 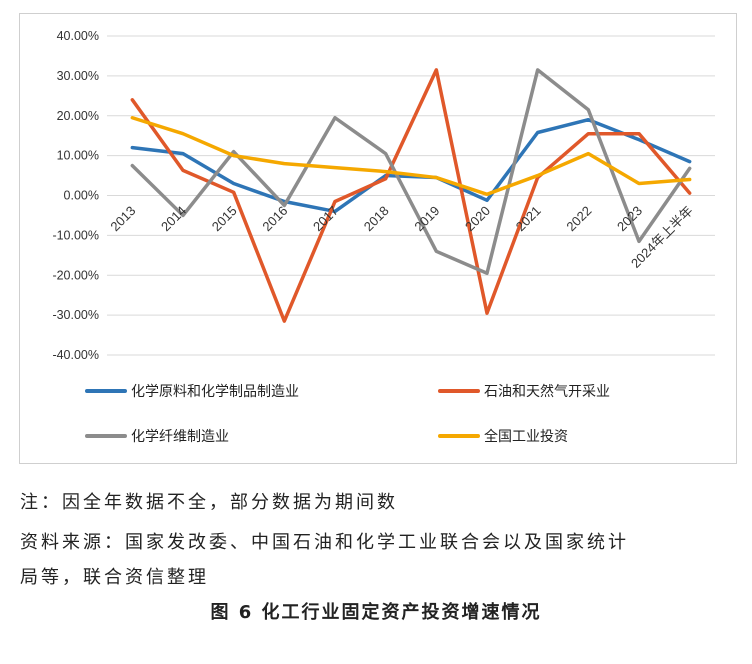 I want to click on x-tick-label: 2015, so click(x=224, y=218).